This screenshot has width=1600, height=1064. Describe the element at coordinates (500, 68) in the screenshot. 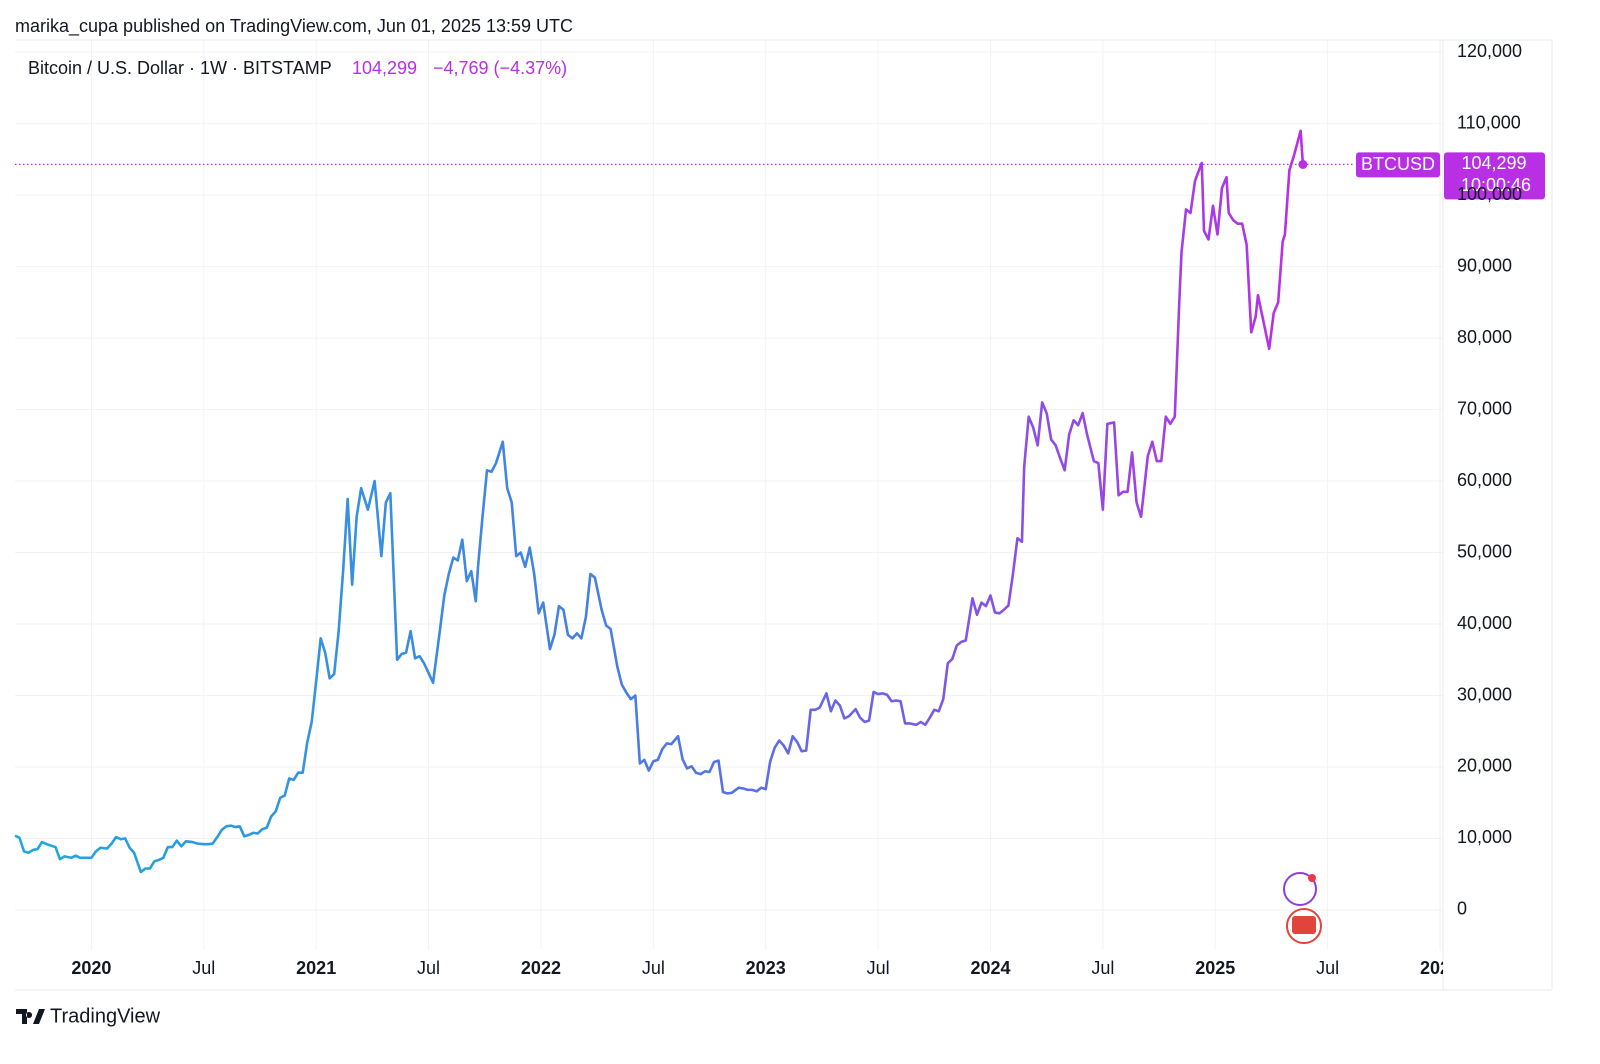

I see `header-change: −4,769 (−4.37%)` at that location.